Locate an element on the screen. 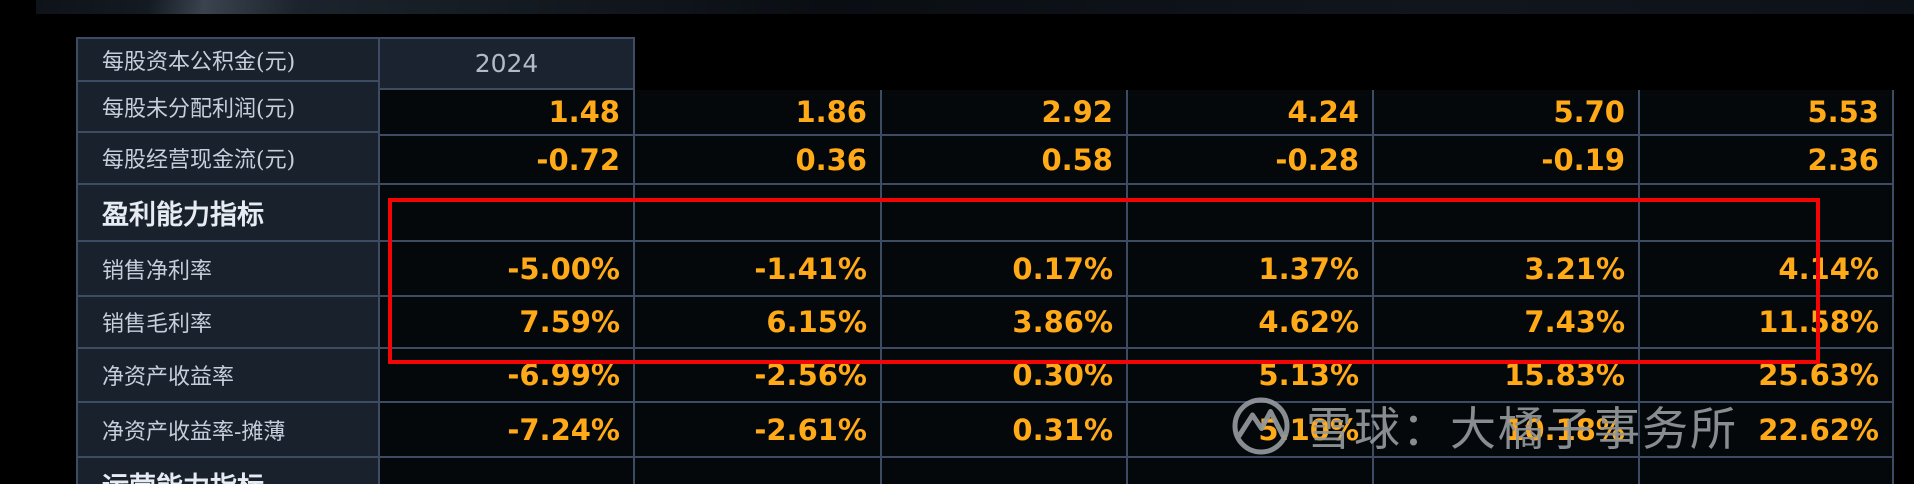 Image resolution: width=1914 pixels, height=484 pixels. watermark-text: 雪球：大橘子事务所 is located at coordinates (1522, 429).